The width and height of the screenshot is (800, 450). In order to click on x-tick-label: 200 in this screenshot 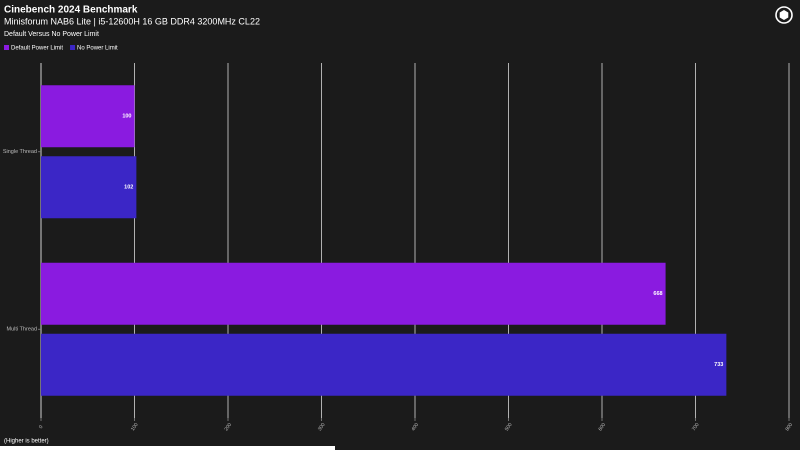, I will do `click(228, 427)`.